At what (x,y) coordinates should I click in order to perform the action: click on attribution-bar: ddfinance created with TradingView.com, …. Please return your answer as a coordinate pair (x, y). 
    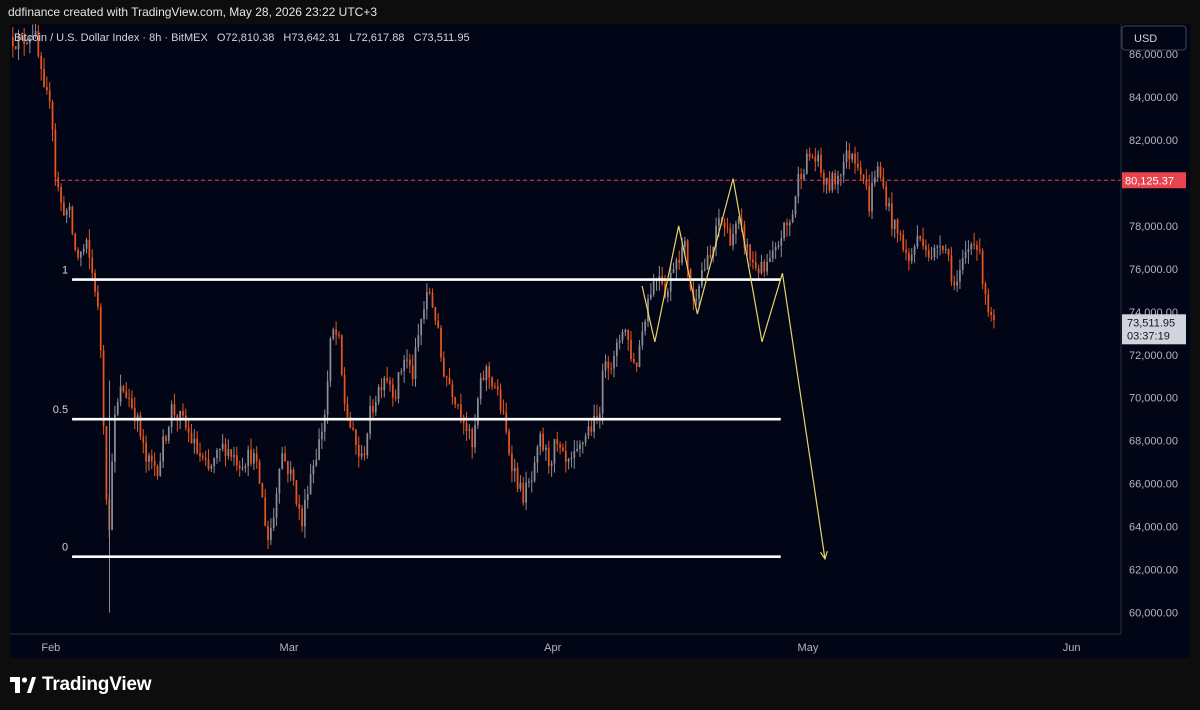
    Looking at the image, I should click on (600, 12).